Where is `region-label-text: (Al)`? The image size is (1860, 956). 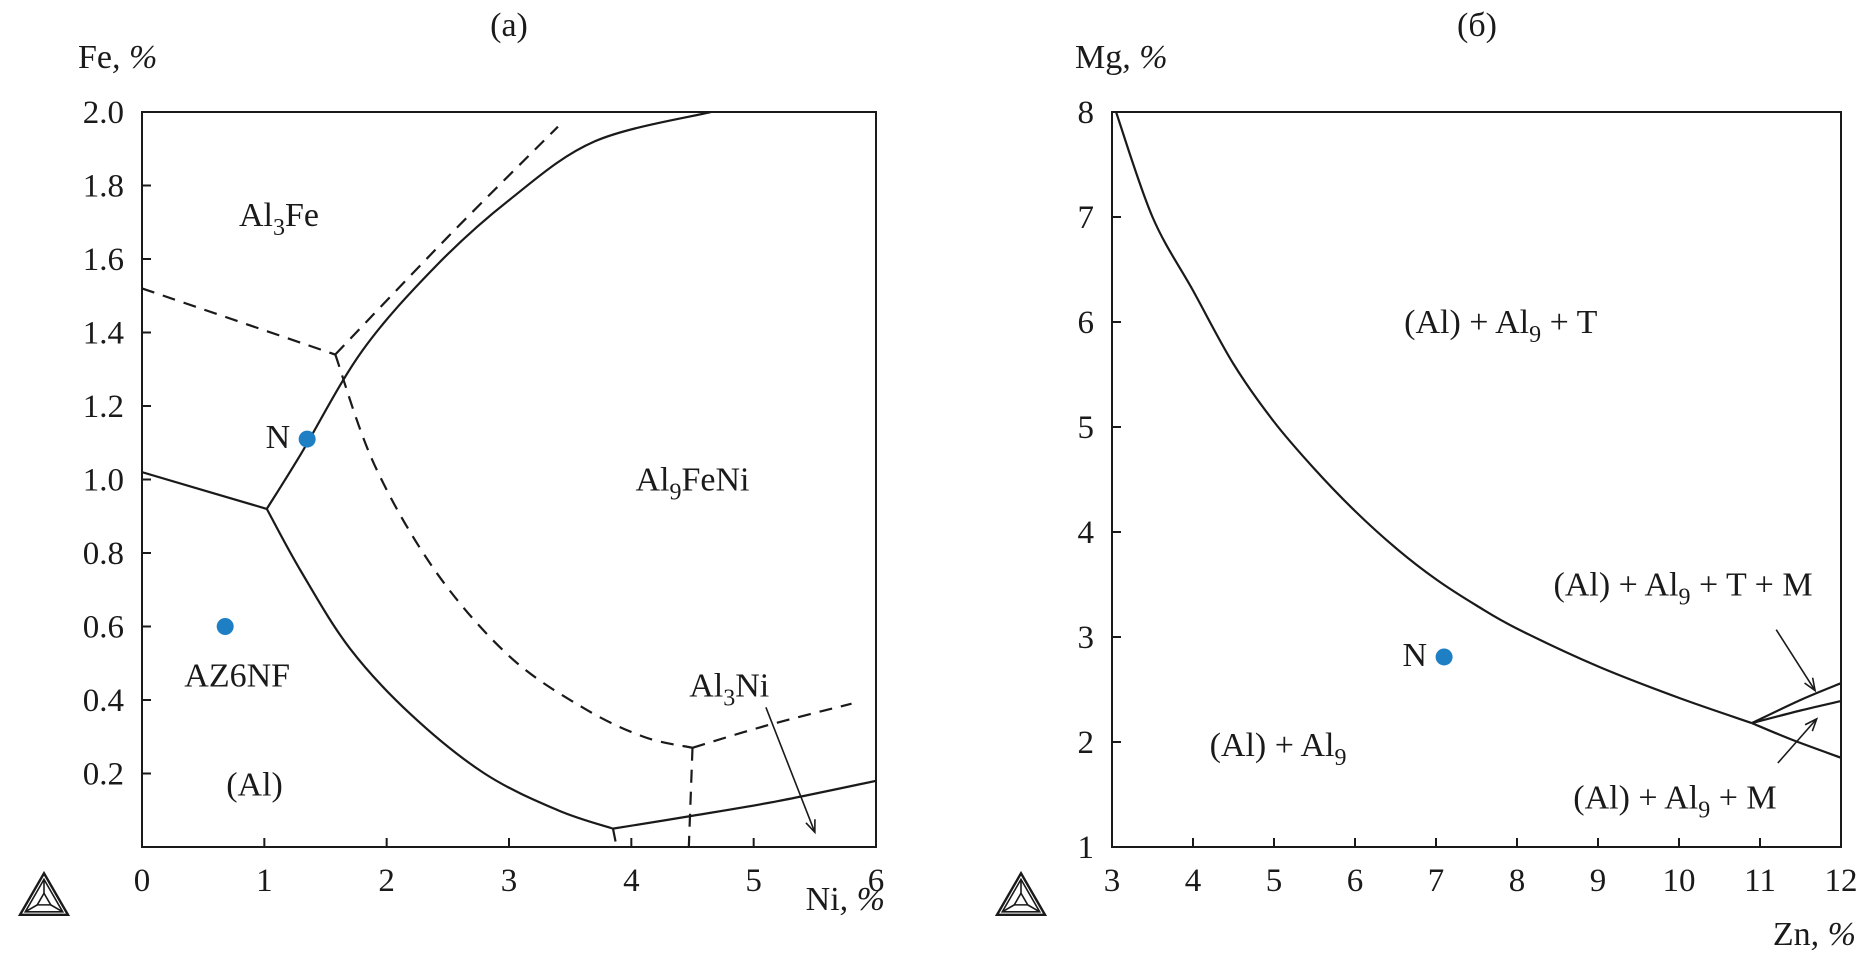 region-label-text: (Al) is located at coordinates (254, 785).